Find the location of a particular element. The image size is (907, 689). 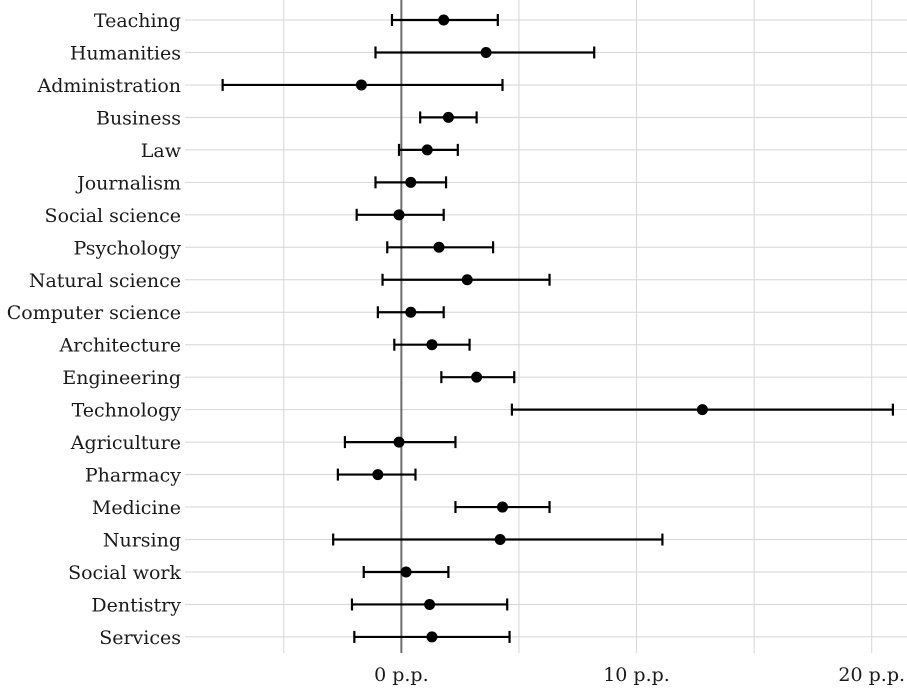

category-label: Pharmacy is located at coordinates (133, 476).